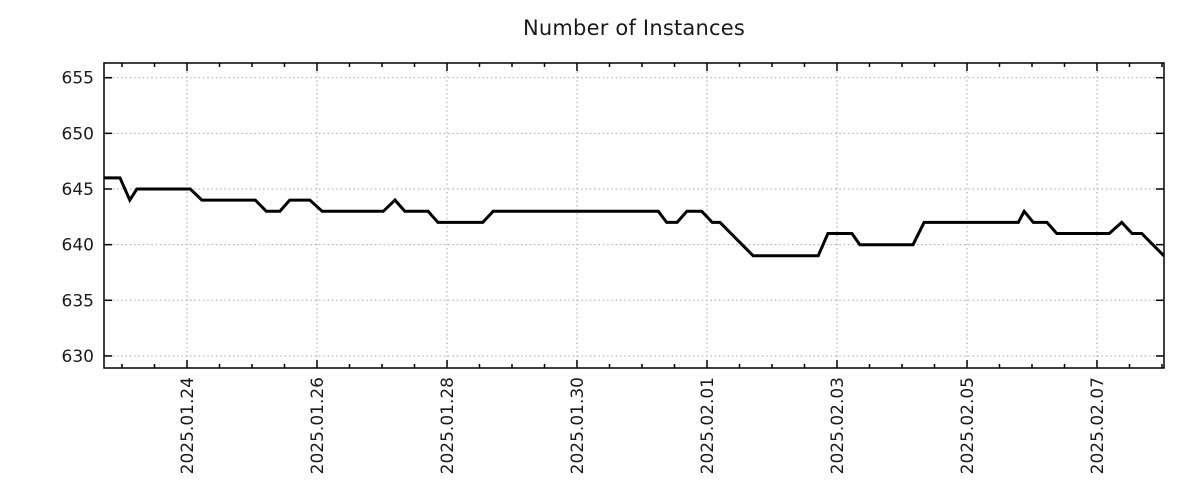  I want to click on y-tick-label: 630, so click(78, 357).